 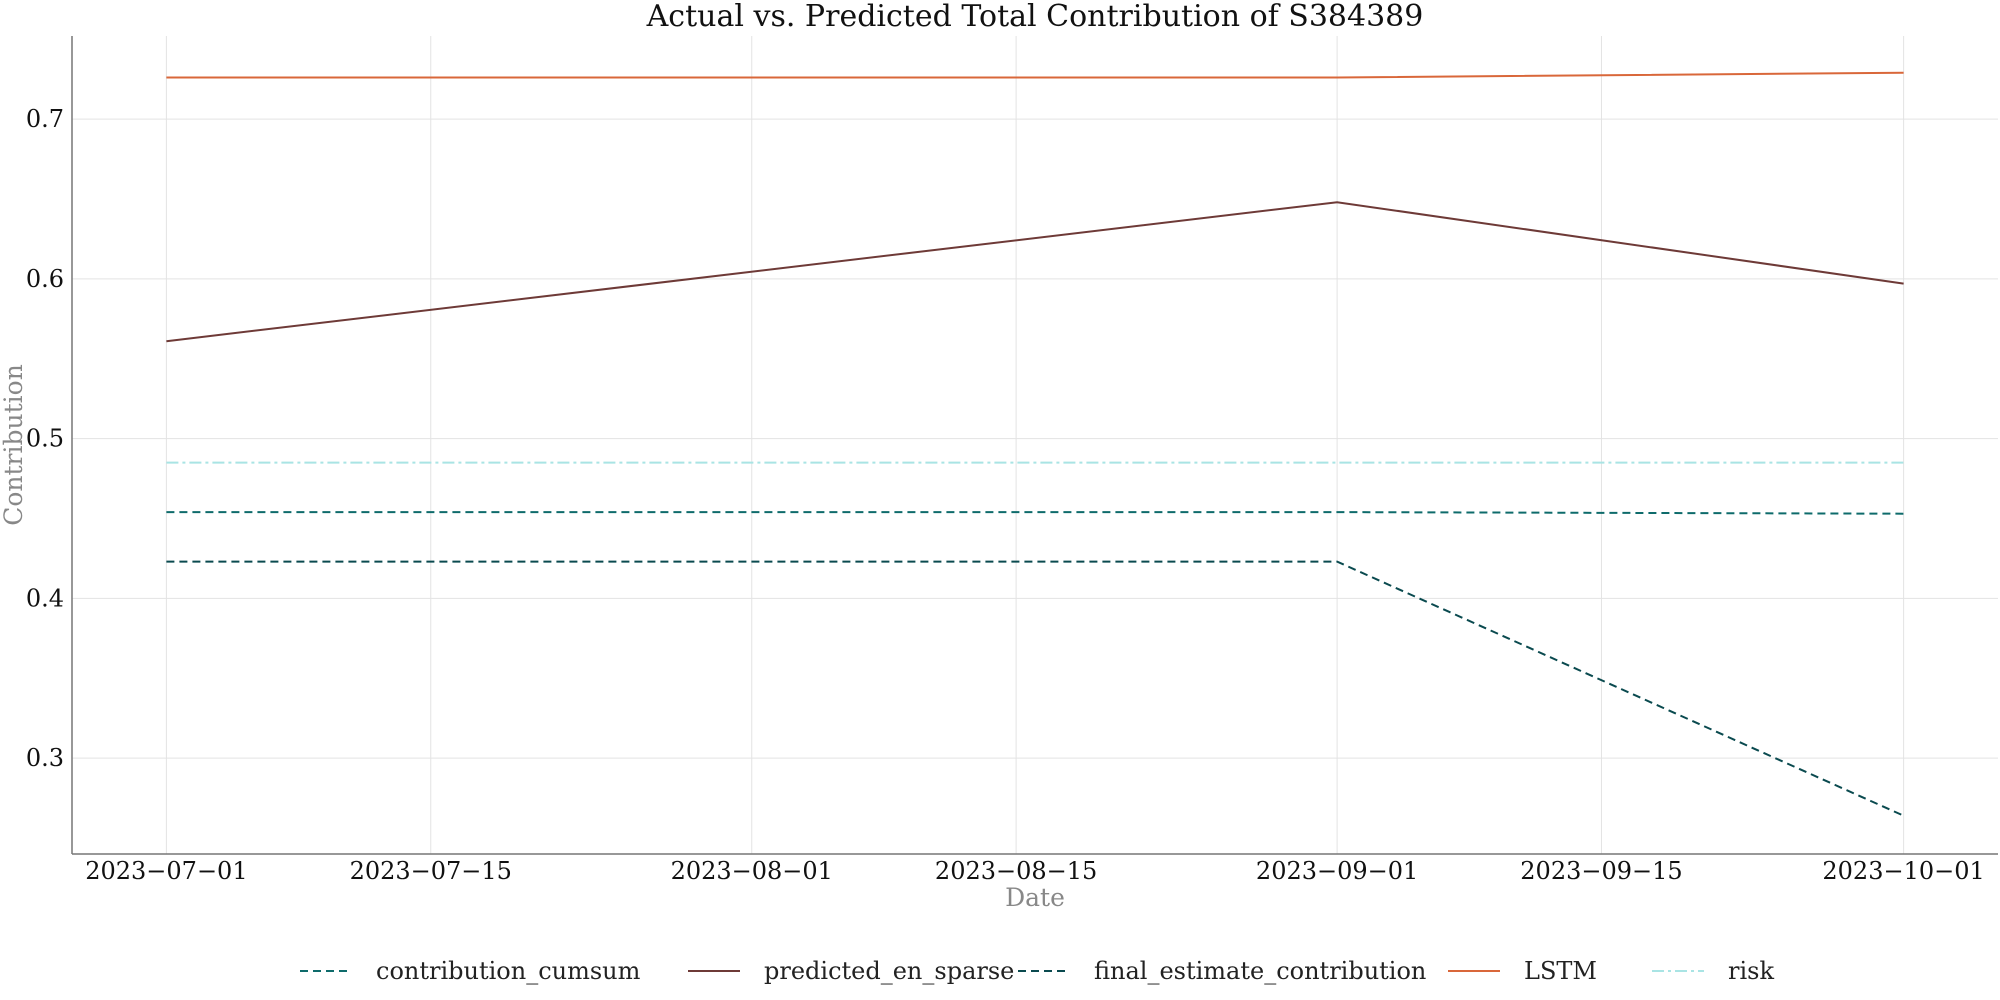 I want to click on legend-label: final_estimate_contribution, so click(x=1260, y=971).